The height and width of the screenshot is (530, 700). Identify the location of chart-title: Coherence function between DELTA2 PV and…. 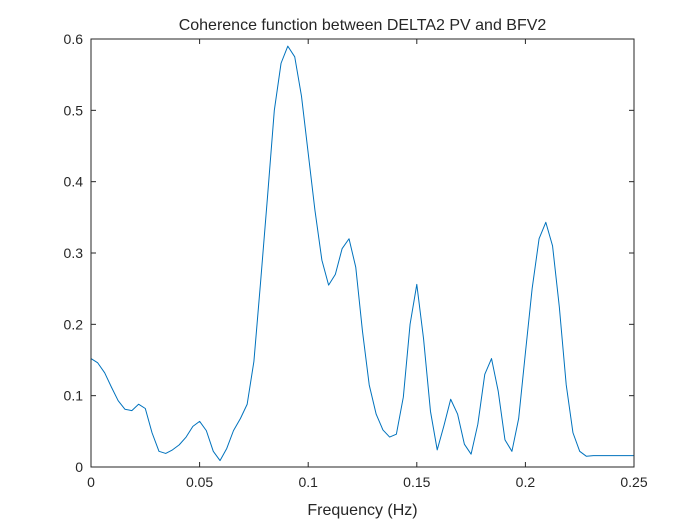
(363, 25).